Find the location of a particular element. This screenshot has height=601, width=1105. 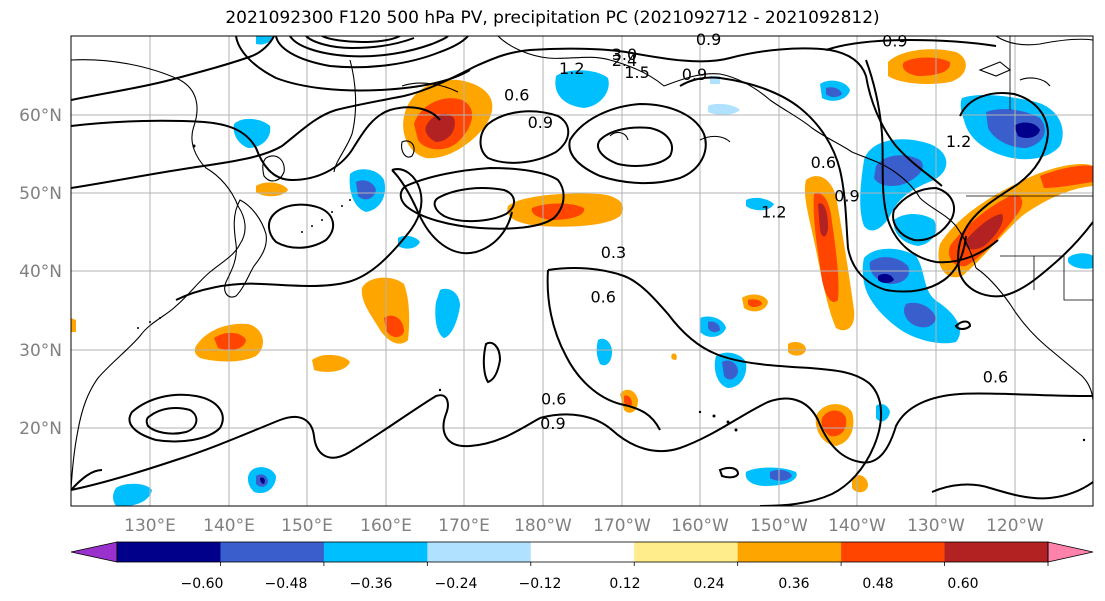

lon-label: 170°W is located at coordinates (622, 526).